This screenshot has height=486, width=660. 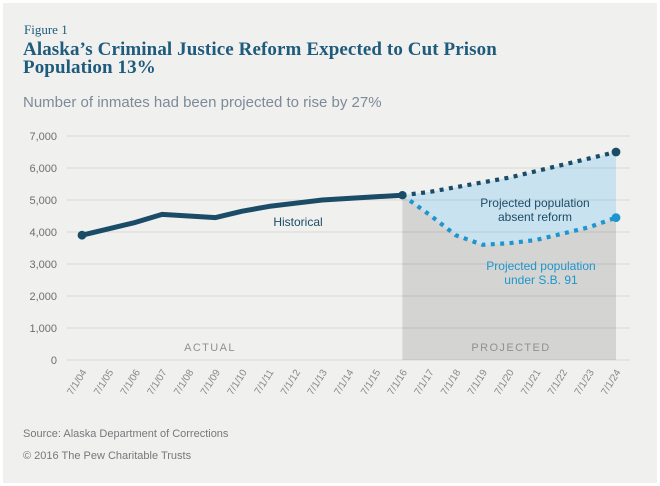 What do you see at coordinates (210, 348) in the screenshot?
I see `actual-region-label: ACTUAL` at bounding box center [210, 348].